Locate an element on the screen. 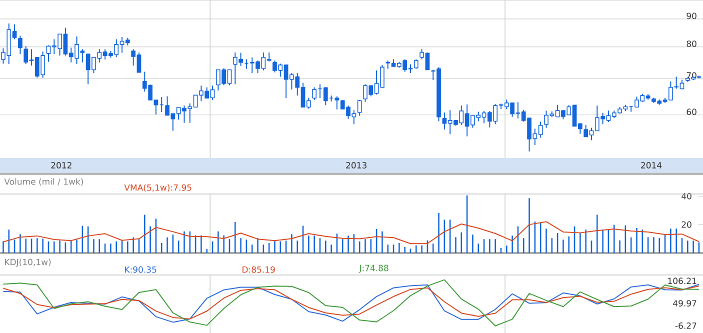 The image size is (703, 333). y-tick-label: -6.27 is located at coordinates (685, 325).